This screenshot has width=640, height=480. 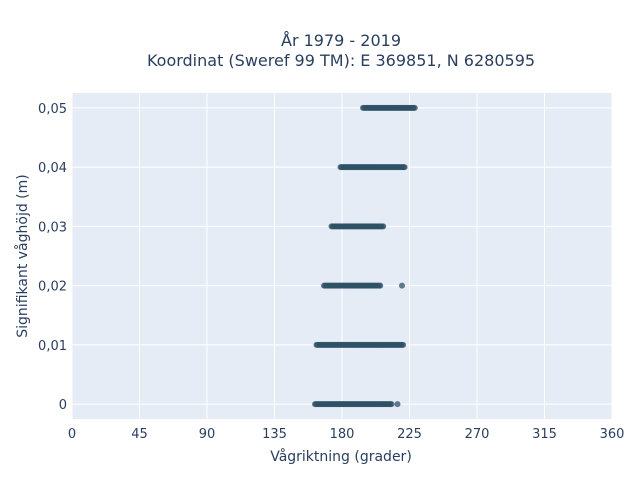 I want to click on x-tick-label: 270, so click(x=477, y=434).